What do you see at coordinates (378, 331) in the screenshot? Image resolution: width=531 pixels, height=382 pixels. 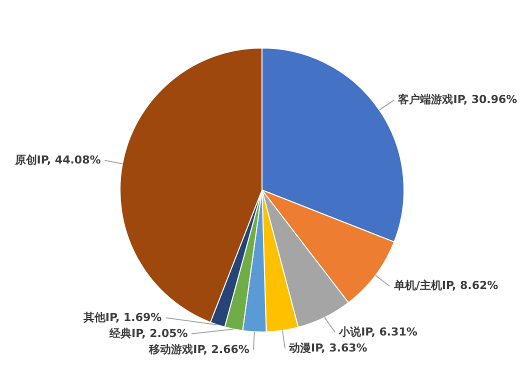 I see `slice-label: 小说IP, 6.31%` at bounding box center [378, 331].